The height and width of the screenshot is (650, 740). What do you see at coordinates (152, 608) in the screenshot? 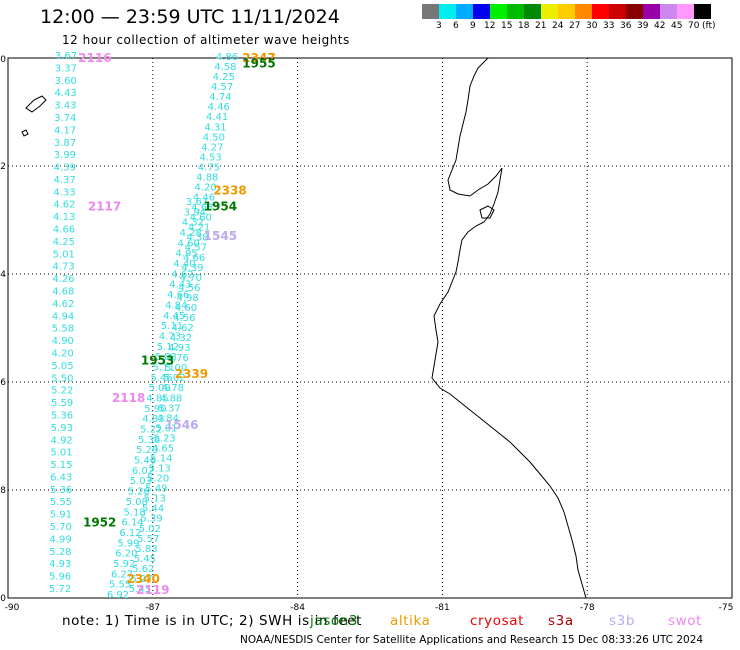
I see `longitude-tick: -87` at bounding box center [152, 608].